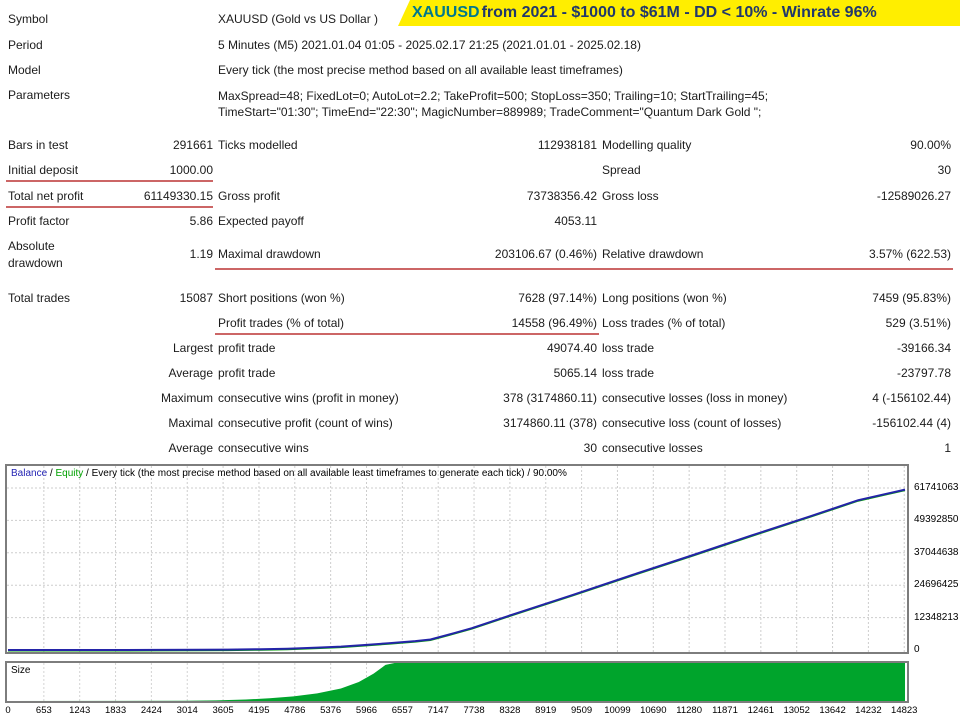  What do you see at coordinates (259, 710) in the screenshot?
I see `x-axis-tick-label: 4195` at bounding box center [259, 710].